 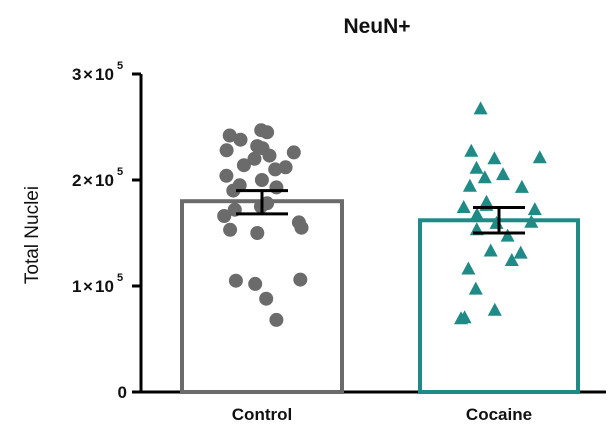 I want to click on y-axis-label: Total Nuclei, so click(x=32, y=235).